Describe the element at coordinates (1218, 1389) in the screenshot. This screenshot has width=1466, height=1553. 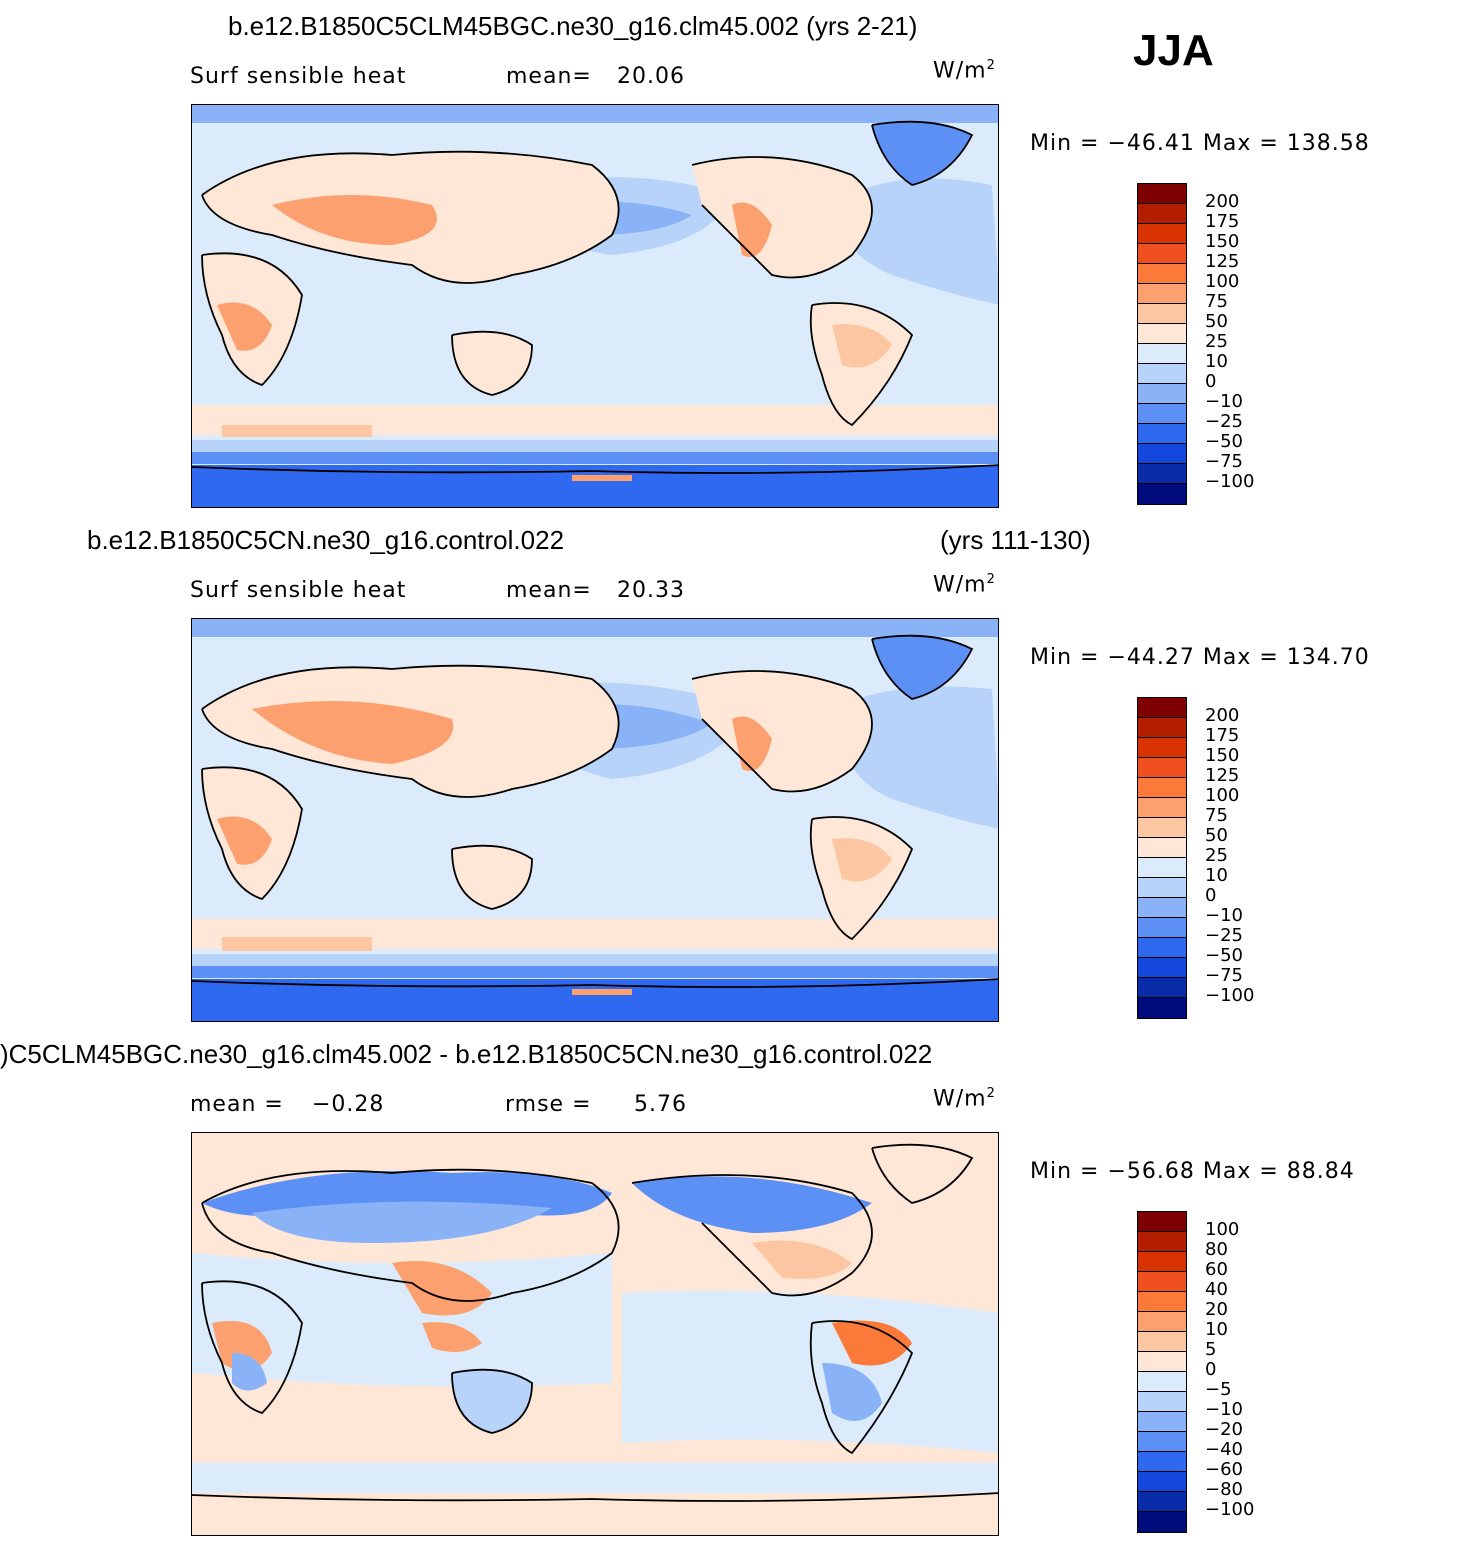
I see `colorbar-tick-label: −5` at that location.